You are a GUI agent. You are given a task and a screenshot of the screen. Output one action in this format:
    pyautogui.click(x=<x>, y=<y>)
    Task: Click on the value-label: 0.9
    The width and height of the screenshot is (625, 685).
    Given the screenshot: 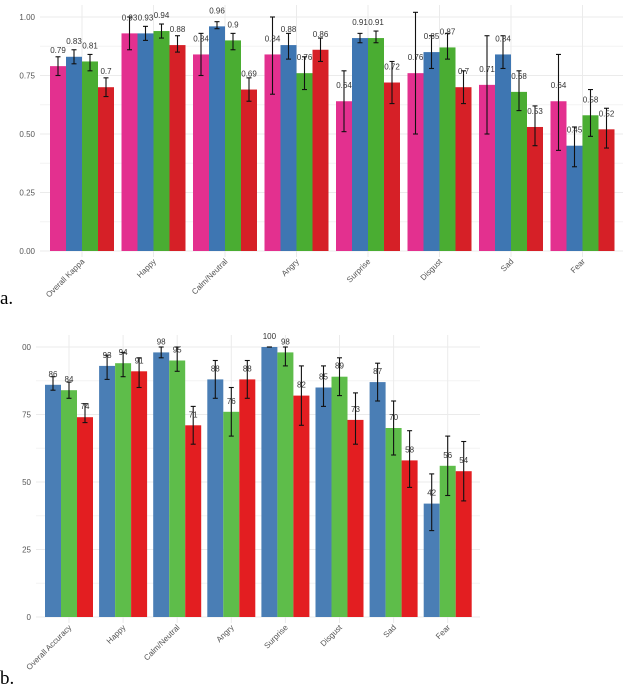 What is the action you would take?
    pyautogui.click(x=233, y=24)
    